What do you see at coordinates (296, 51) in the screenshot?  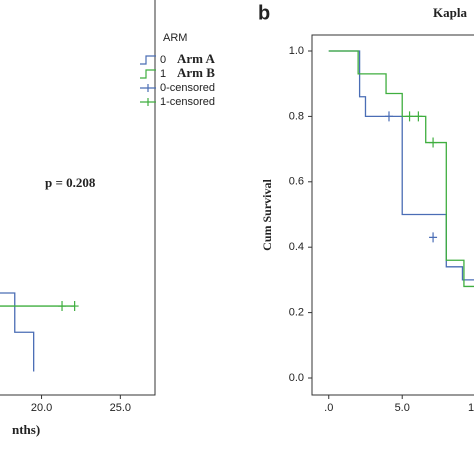 I see `y-tick-label: 1.0` at bounding box center [296, 51].